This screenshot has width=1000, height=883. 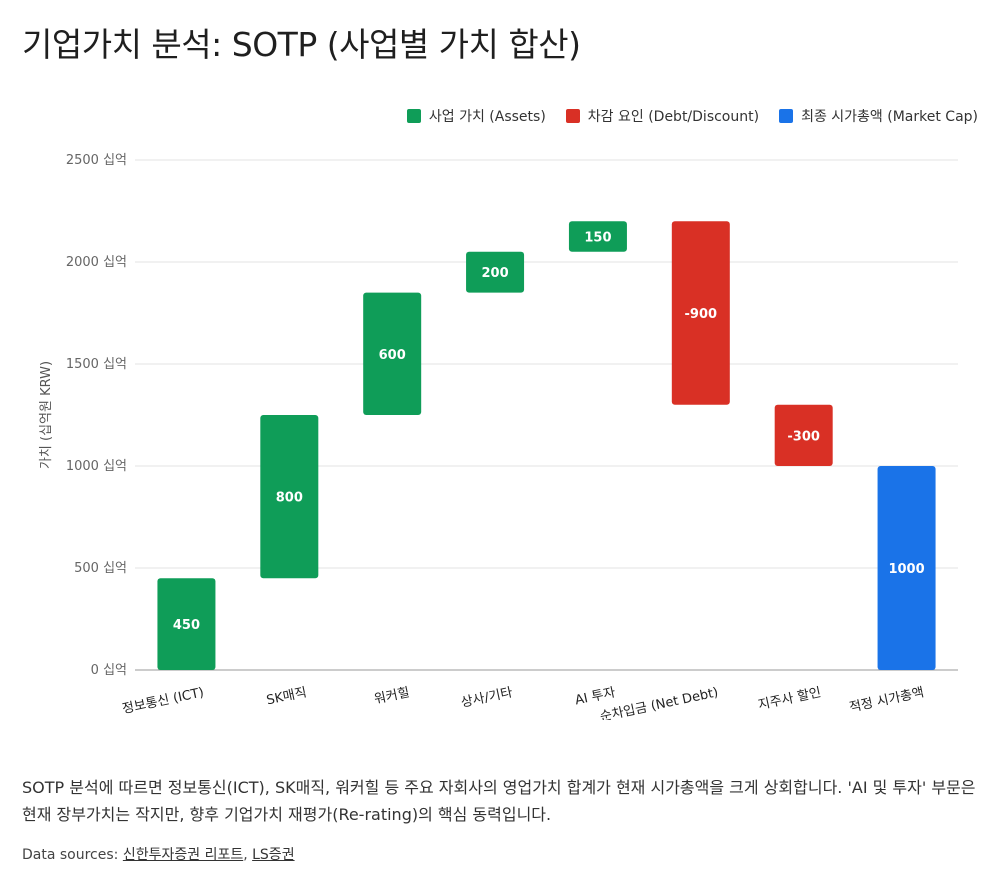 I want to click on y-axis-title: 가치 (십억원 KRW), so click(x=46, y=415).